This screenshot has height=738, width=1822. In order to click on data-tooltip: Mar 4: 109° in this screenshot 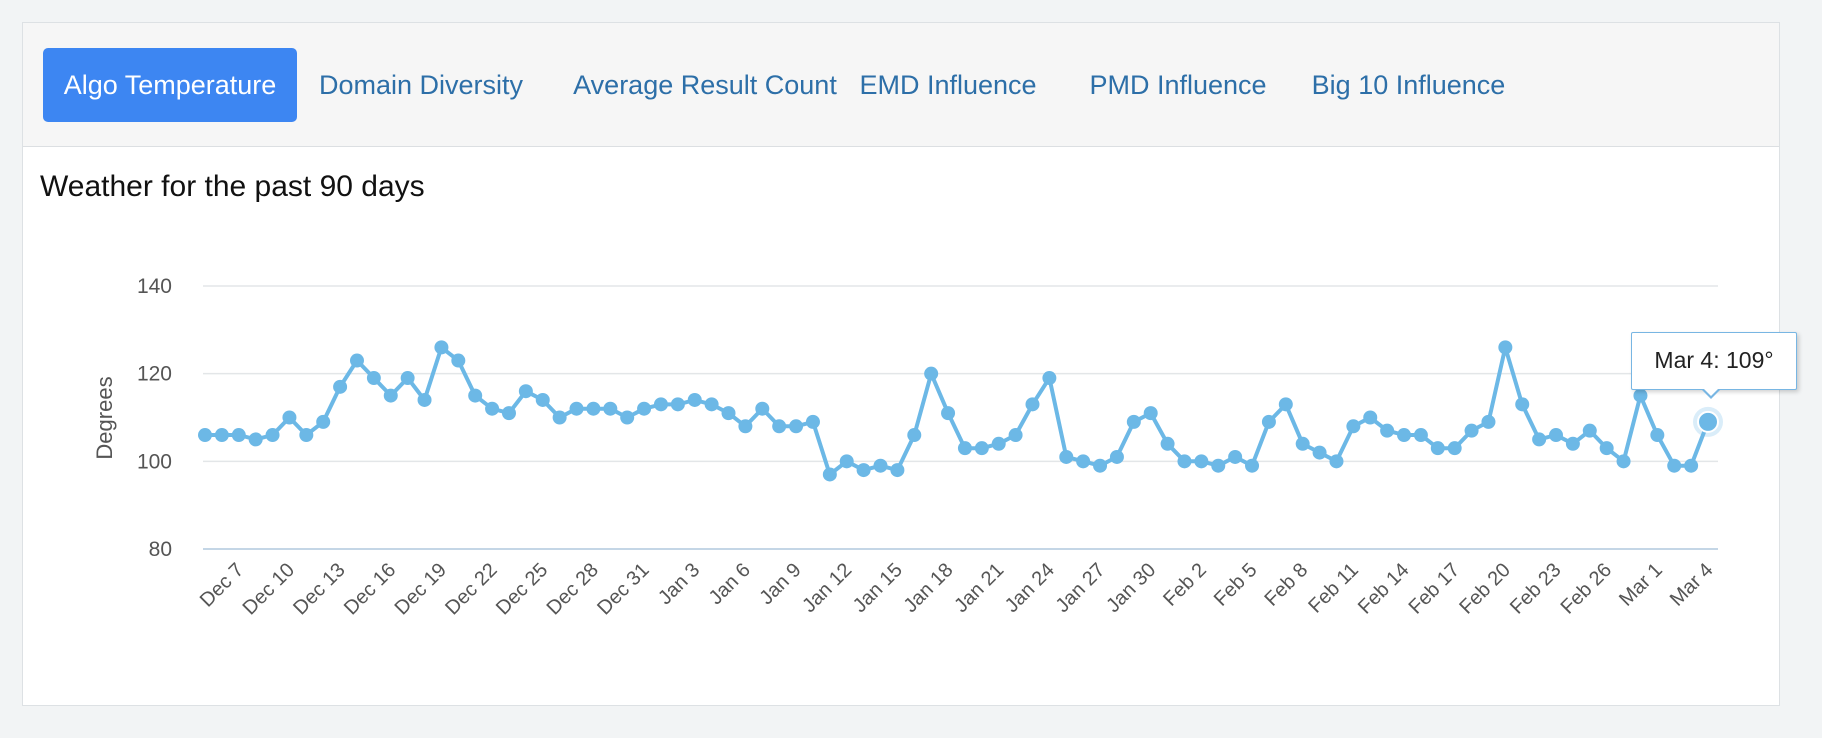, I will do `click(1714, 361)`.